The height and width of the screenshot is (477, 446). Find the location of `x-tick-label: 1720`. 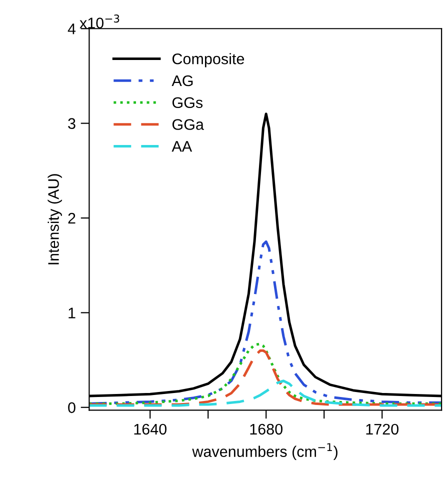

x-tick-label: 1720 is located at coordinates (382, 429).